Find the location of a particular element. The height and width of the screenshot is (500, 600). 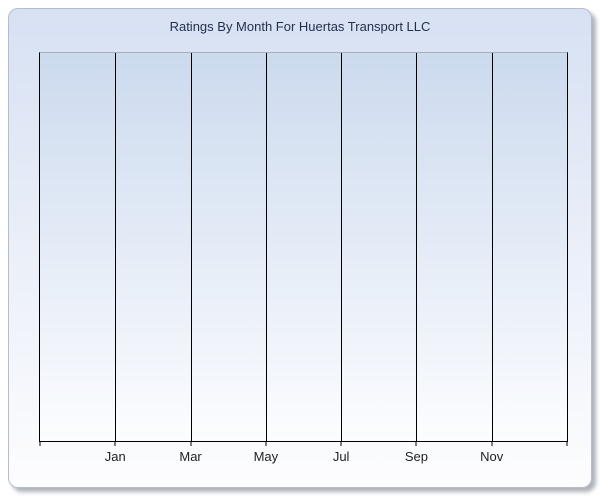

x-axis-label: Jul is located at coordinates (341, 456).